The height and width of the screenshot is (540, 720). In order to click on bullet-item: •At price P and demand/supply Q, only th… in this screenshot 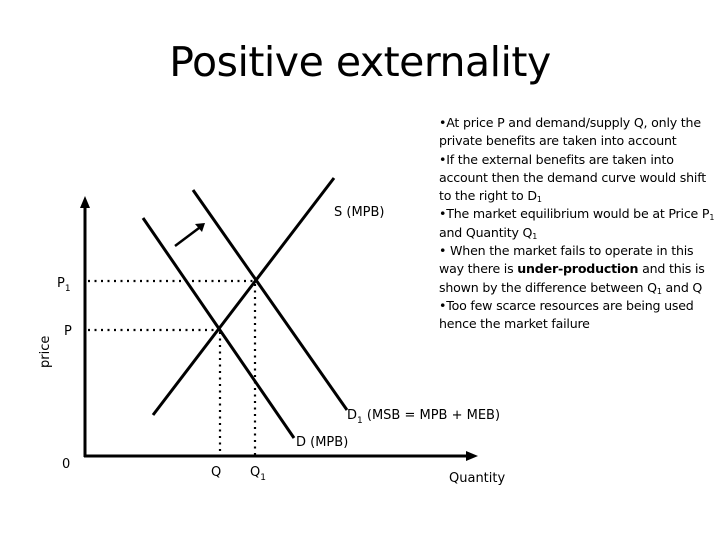, I will do `click(570, 132)`.